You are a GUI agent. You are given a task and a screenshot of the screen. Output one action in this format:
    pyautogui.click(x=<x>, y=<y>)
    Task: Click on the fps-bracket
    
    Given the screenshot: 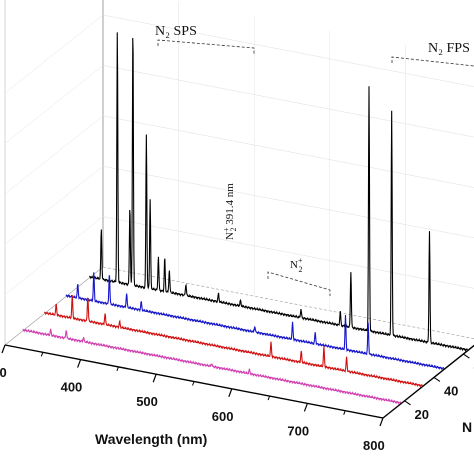 What is the action you would take?
    pyautogui.click(x=432, y=61)
    